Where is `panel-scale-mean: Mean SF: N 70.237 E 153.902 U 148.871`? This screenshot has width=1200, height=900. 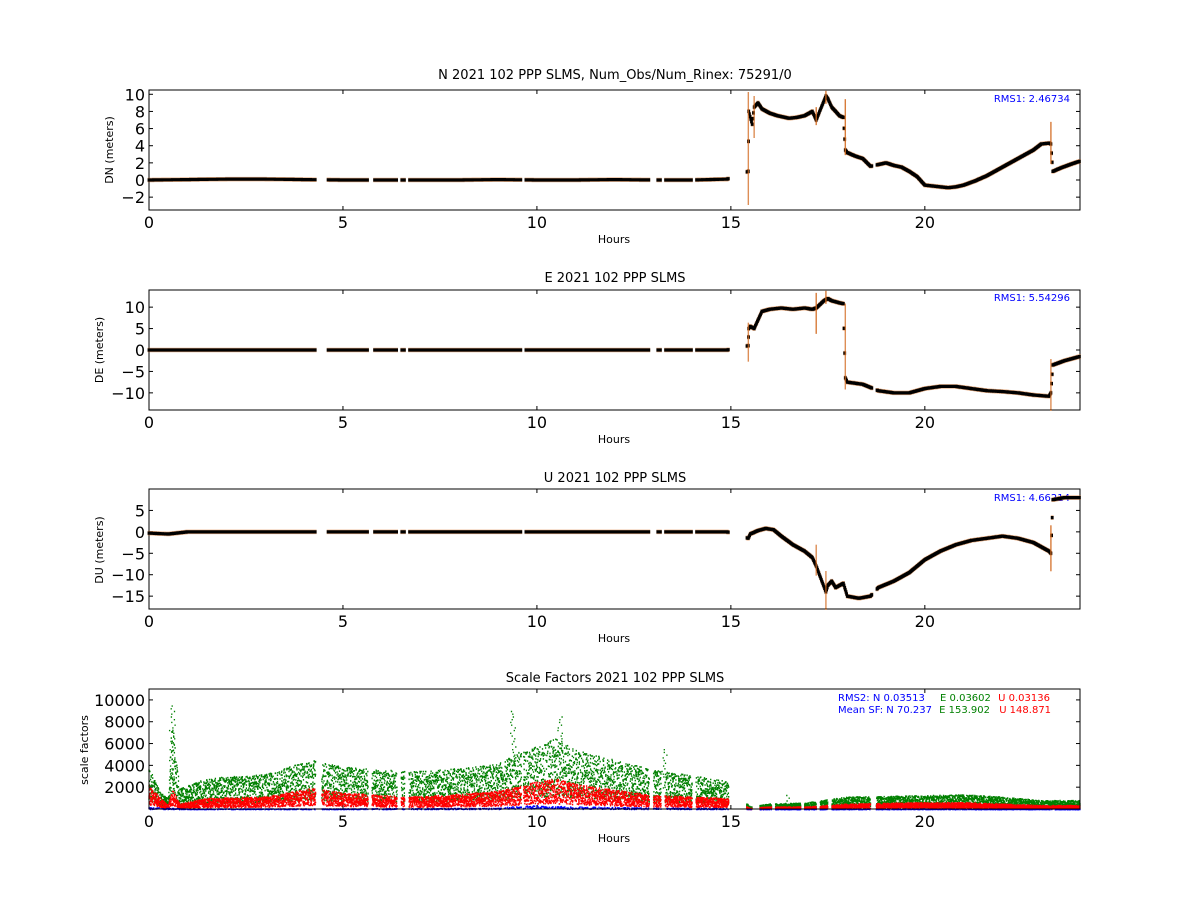 panel-scale-mean: Mean SF: N 70.237 E 153.902 U 148.871 is located at coordinates (944, 710).